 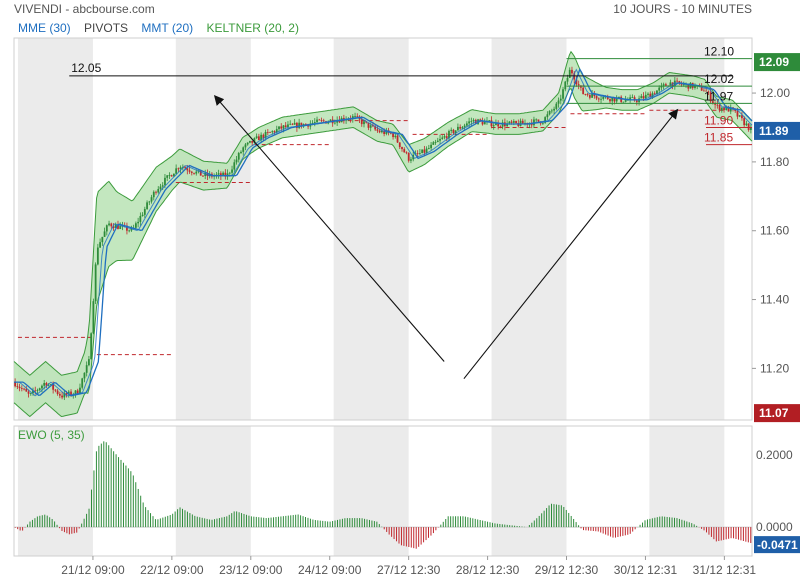 I want to click on legend-item-mmt: MMT (20), so click(x=167, y=28).